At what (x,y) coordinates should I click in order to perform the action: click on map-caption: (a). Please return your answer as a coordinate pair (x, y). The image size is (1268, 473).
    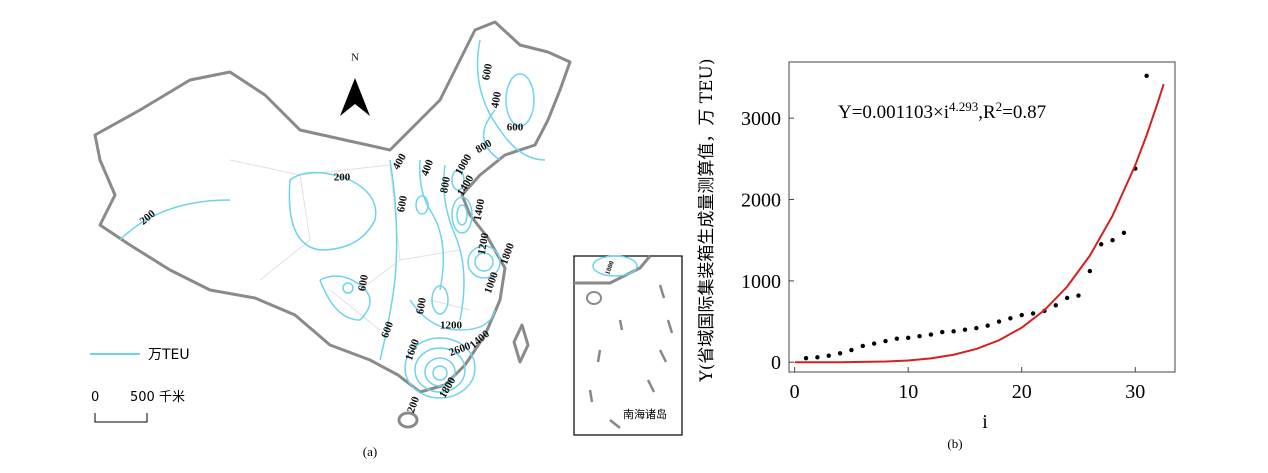
    Looking at the image, I should click on (370, 451).